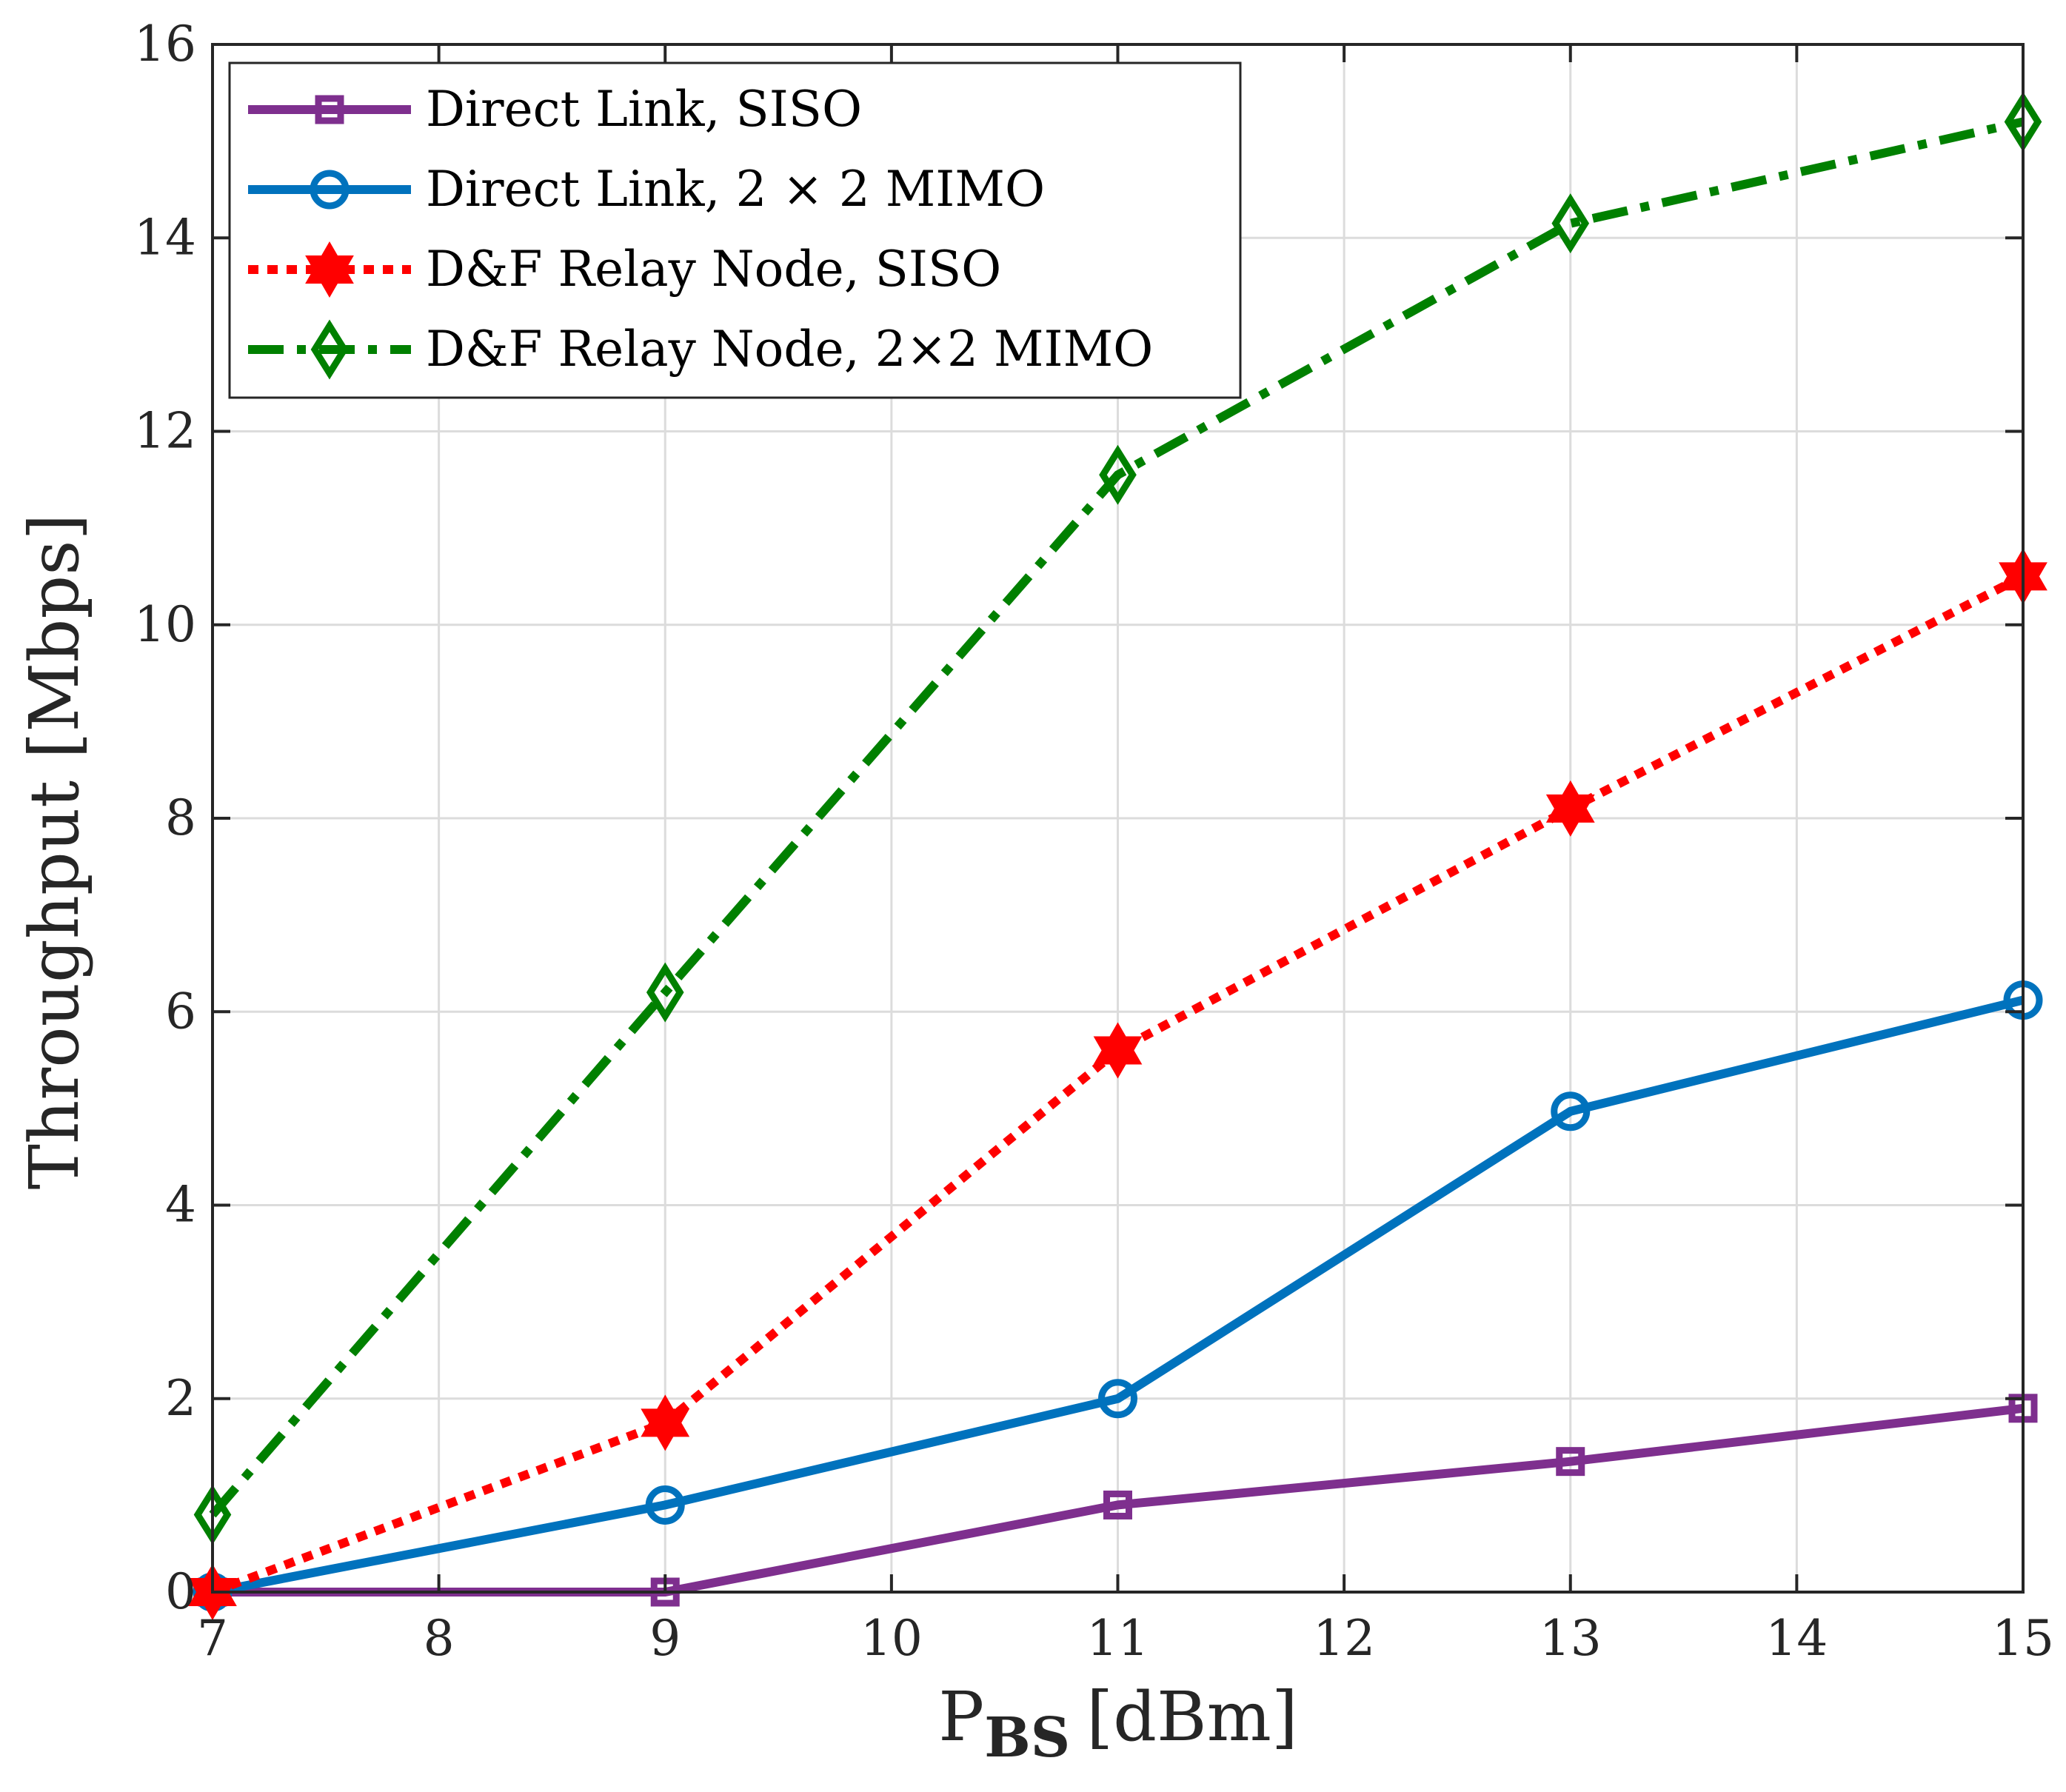 The height and width of the screenshot is (1792, 2066). Describe the element at coordinates (735, 189) in the screenshot. I see `legend-label: Direct Link, 2 × 2 MIMO` at that location.